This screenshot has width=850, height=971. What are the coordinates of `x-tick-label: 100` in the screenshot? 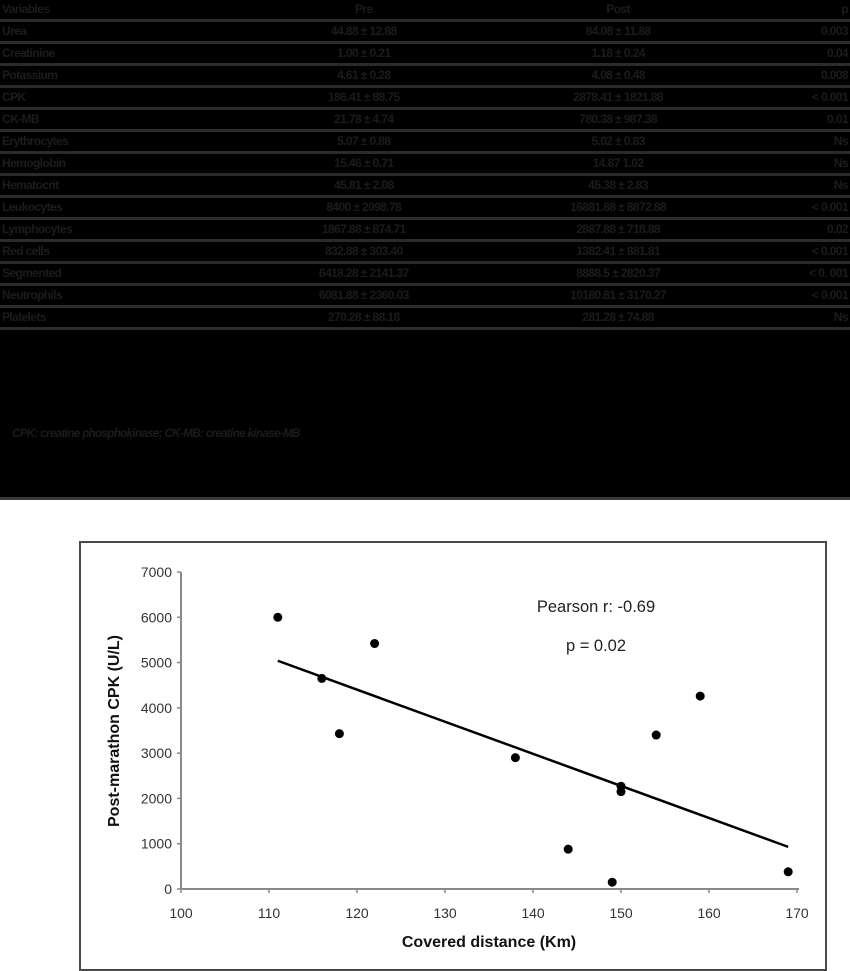 It's located at (181, 913).